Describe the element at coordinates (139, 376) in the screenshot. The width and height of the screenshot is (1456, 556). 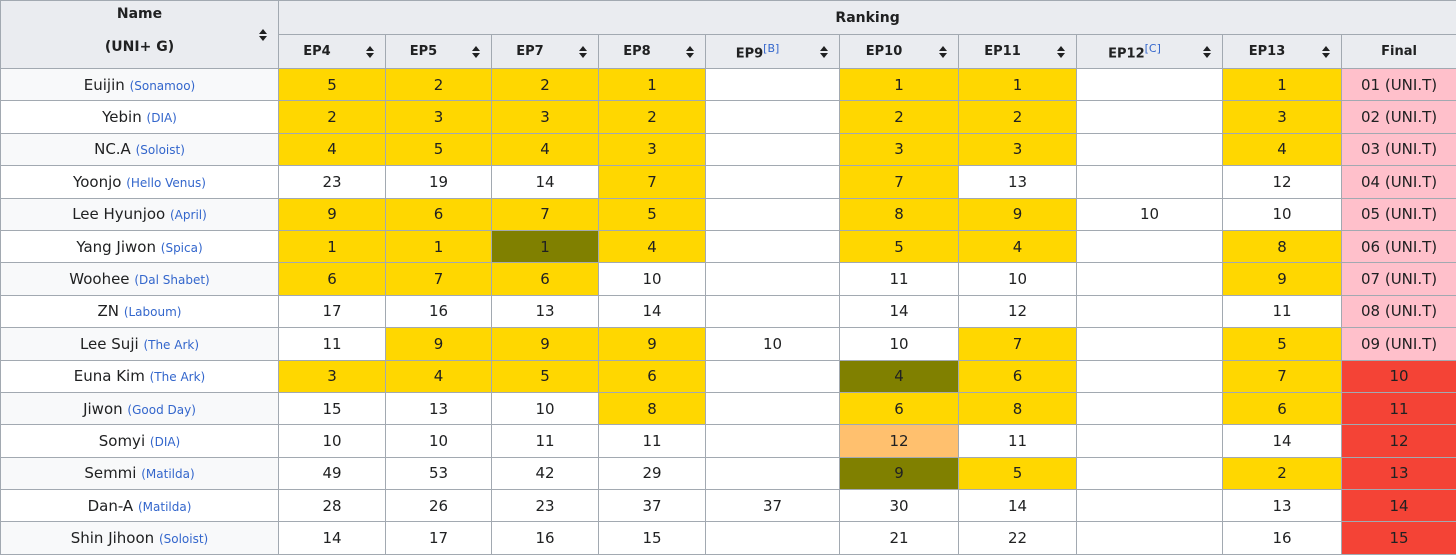
I see `name-cell: Euna Kim (The Ark)` at that location.